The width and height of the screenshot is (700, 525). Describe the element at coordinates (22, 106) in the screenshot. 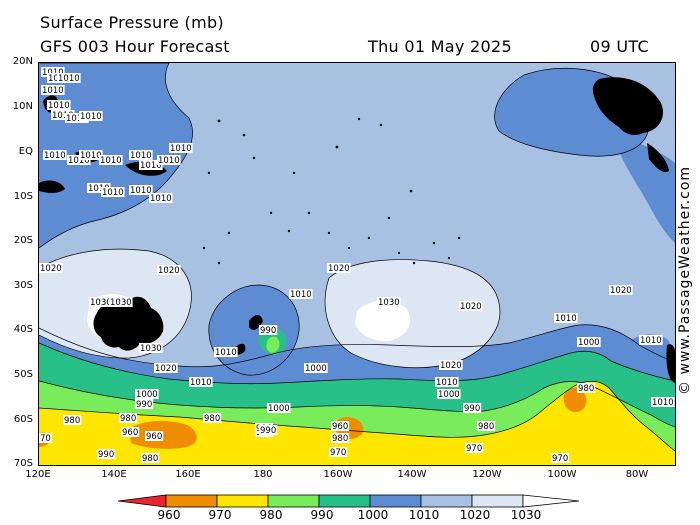

I see `lat-label-10n: 10N` at that location.